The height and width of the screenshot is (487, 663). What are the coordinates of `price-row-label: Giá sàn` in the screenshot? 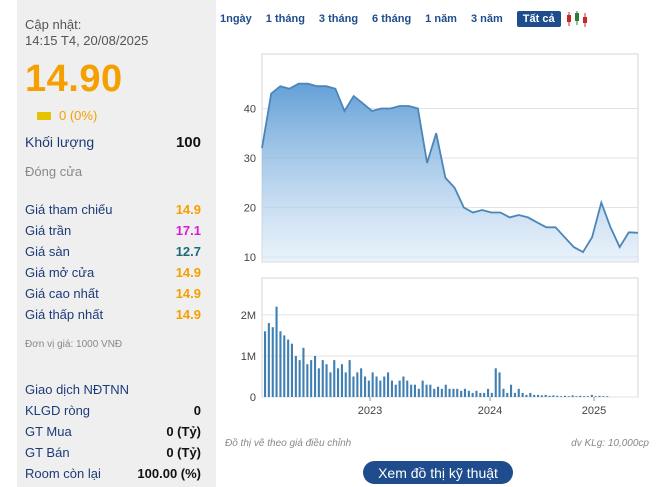 It's located at (47, 251).